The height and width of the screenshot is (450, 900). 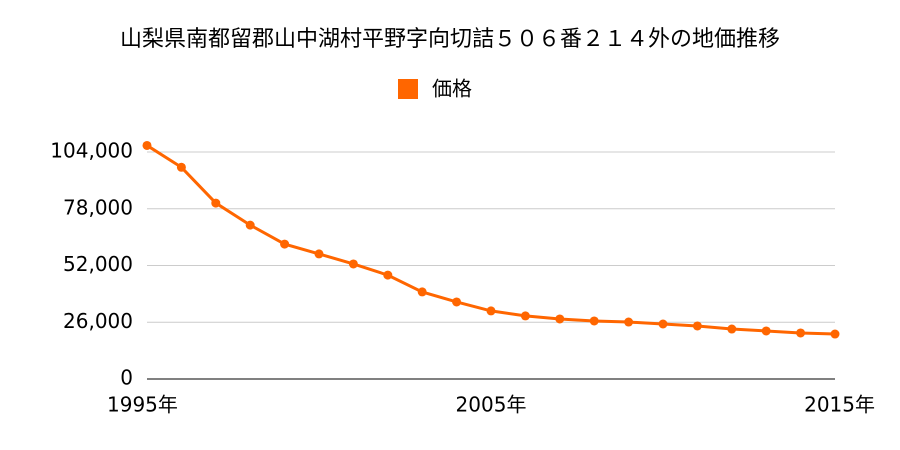 I want to click on y-tick-label: 0, so click(x=126, y=378).